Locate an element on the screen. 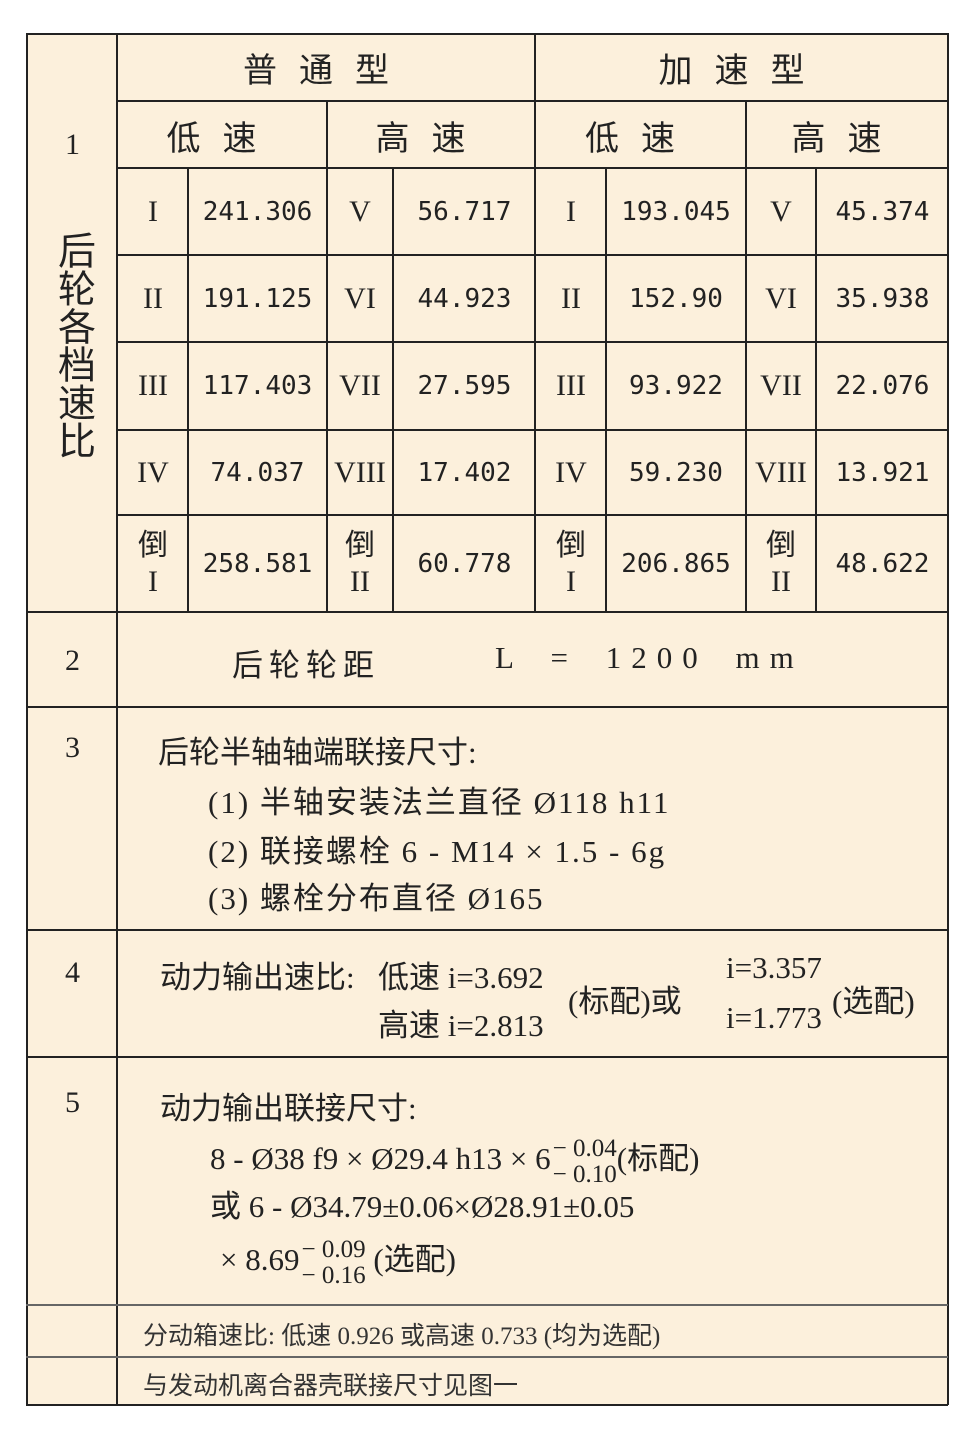 The image size is (973, 1432). row3-index: 3 is located at coordinates (72, 747).